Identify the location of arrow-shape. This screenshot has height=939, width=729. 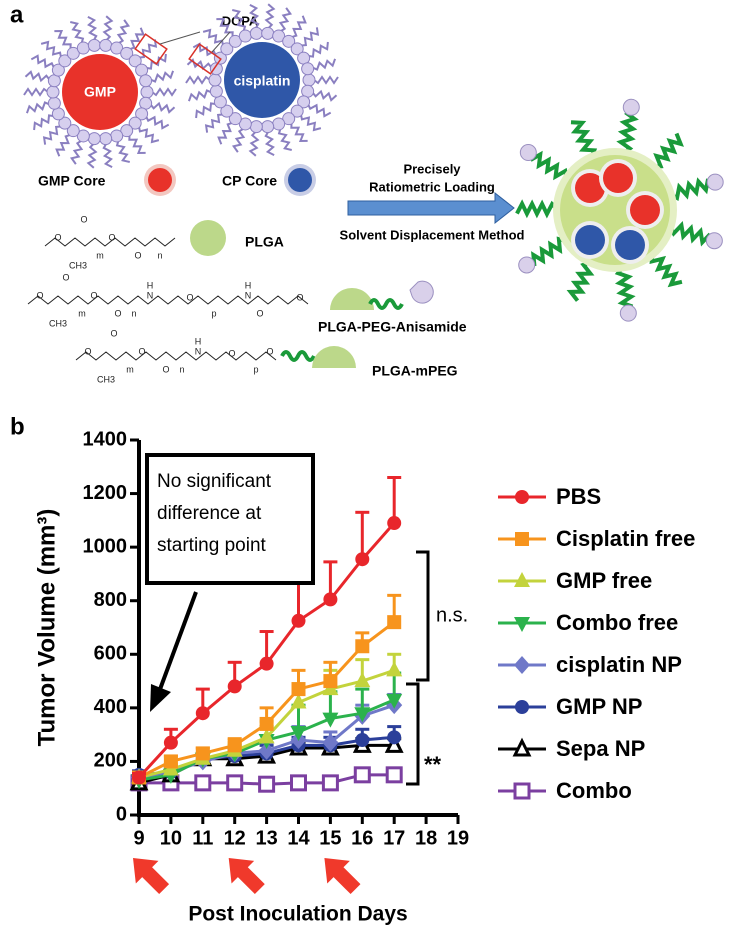
(342, 876).